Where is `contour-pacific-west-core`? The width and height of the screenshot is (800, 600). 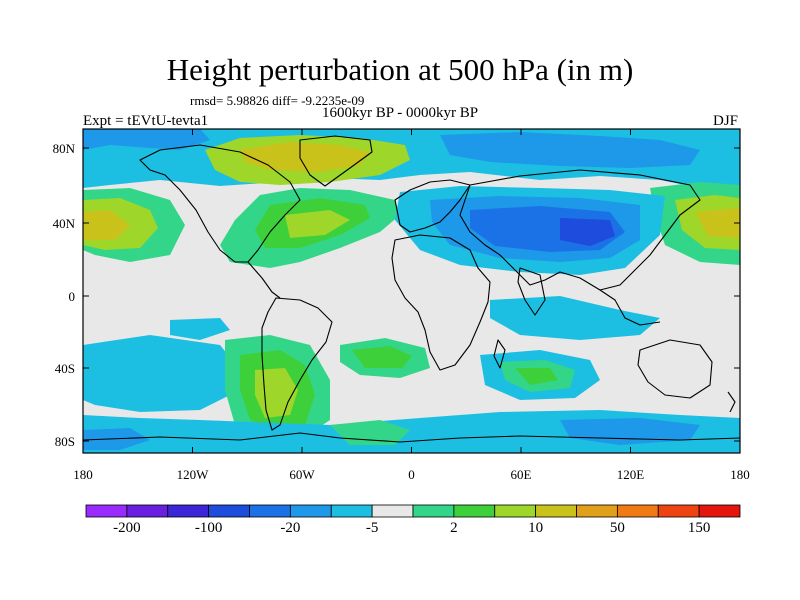 contour-pacific-west-core is located at coordinates (106, 225).